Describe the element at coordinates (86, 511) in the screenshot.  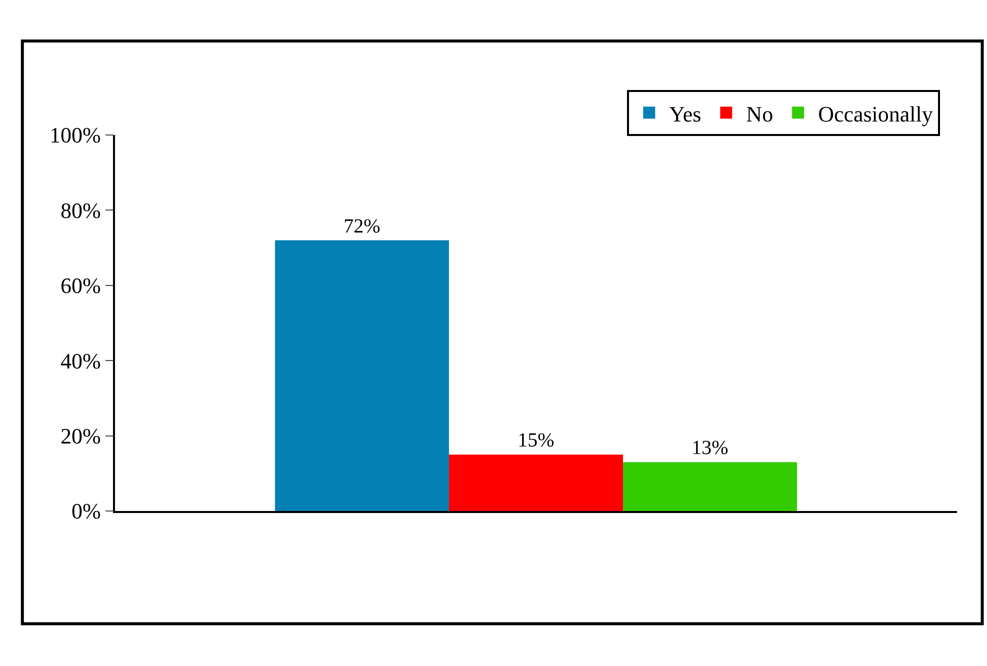
I see `y-tick-label: 0%` at that location.